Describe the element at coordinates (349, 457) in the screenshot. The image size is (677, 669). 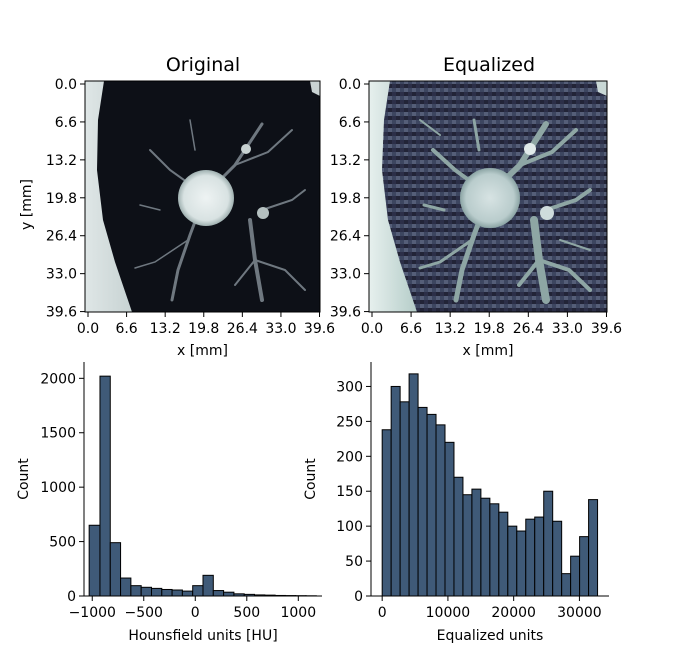
I see `equalized-y-tick-label: 200` at that location.